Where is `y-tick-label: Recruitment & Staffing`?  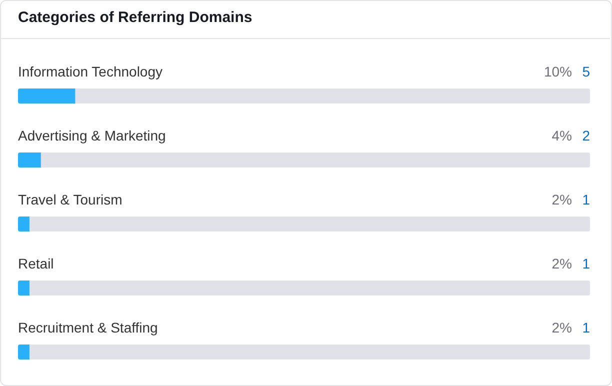 y-tick-label: Recruitment & Staffing is located at coordinates (88, 328).